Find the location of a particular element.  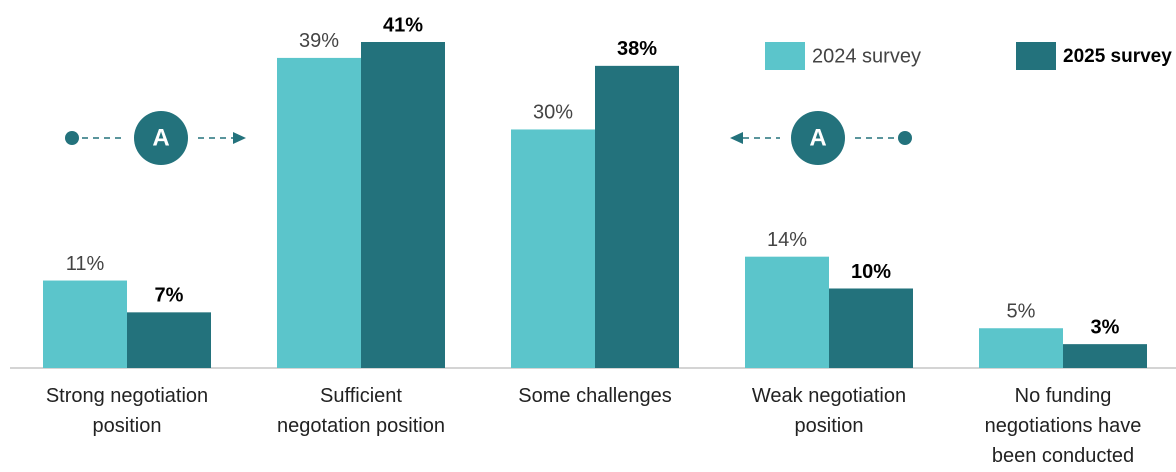

data-label: 5% is located at coordinates (1021, 312).